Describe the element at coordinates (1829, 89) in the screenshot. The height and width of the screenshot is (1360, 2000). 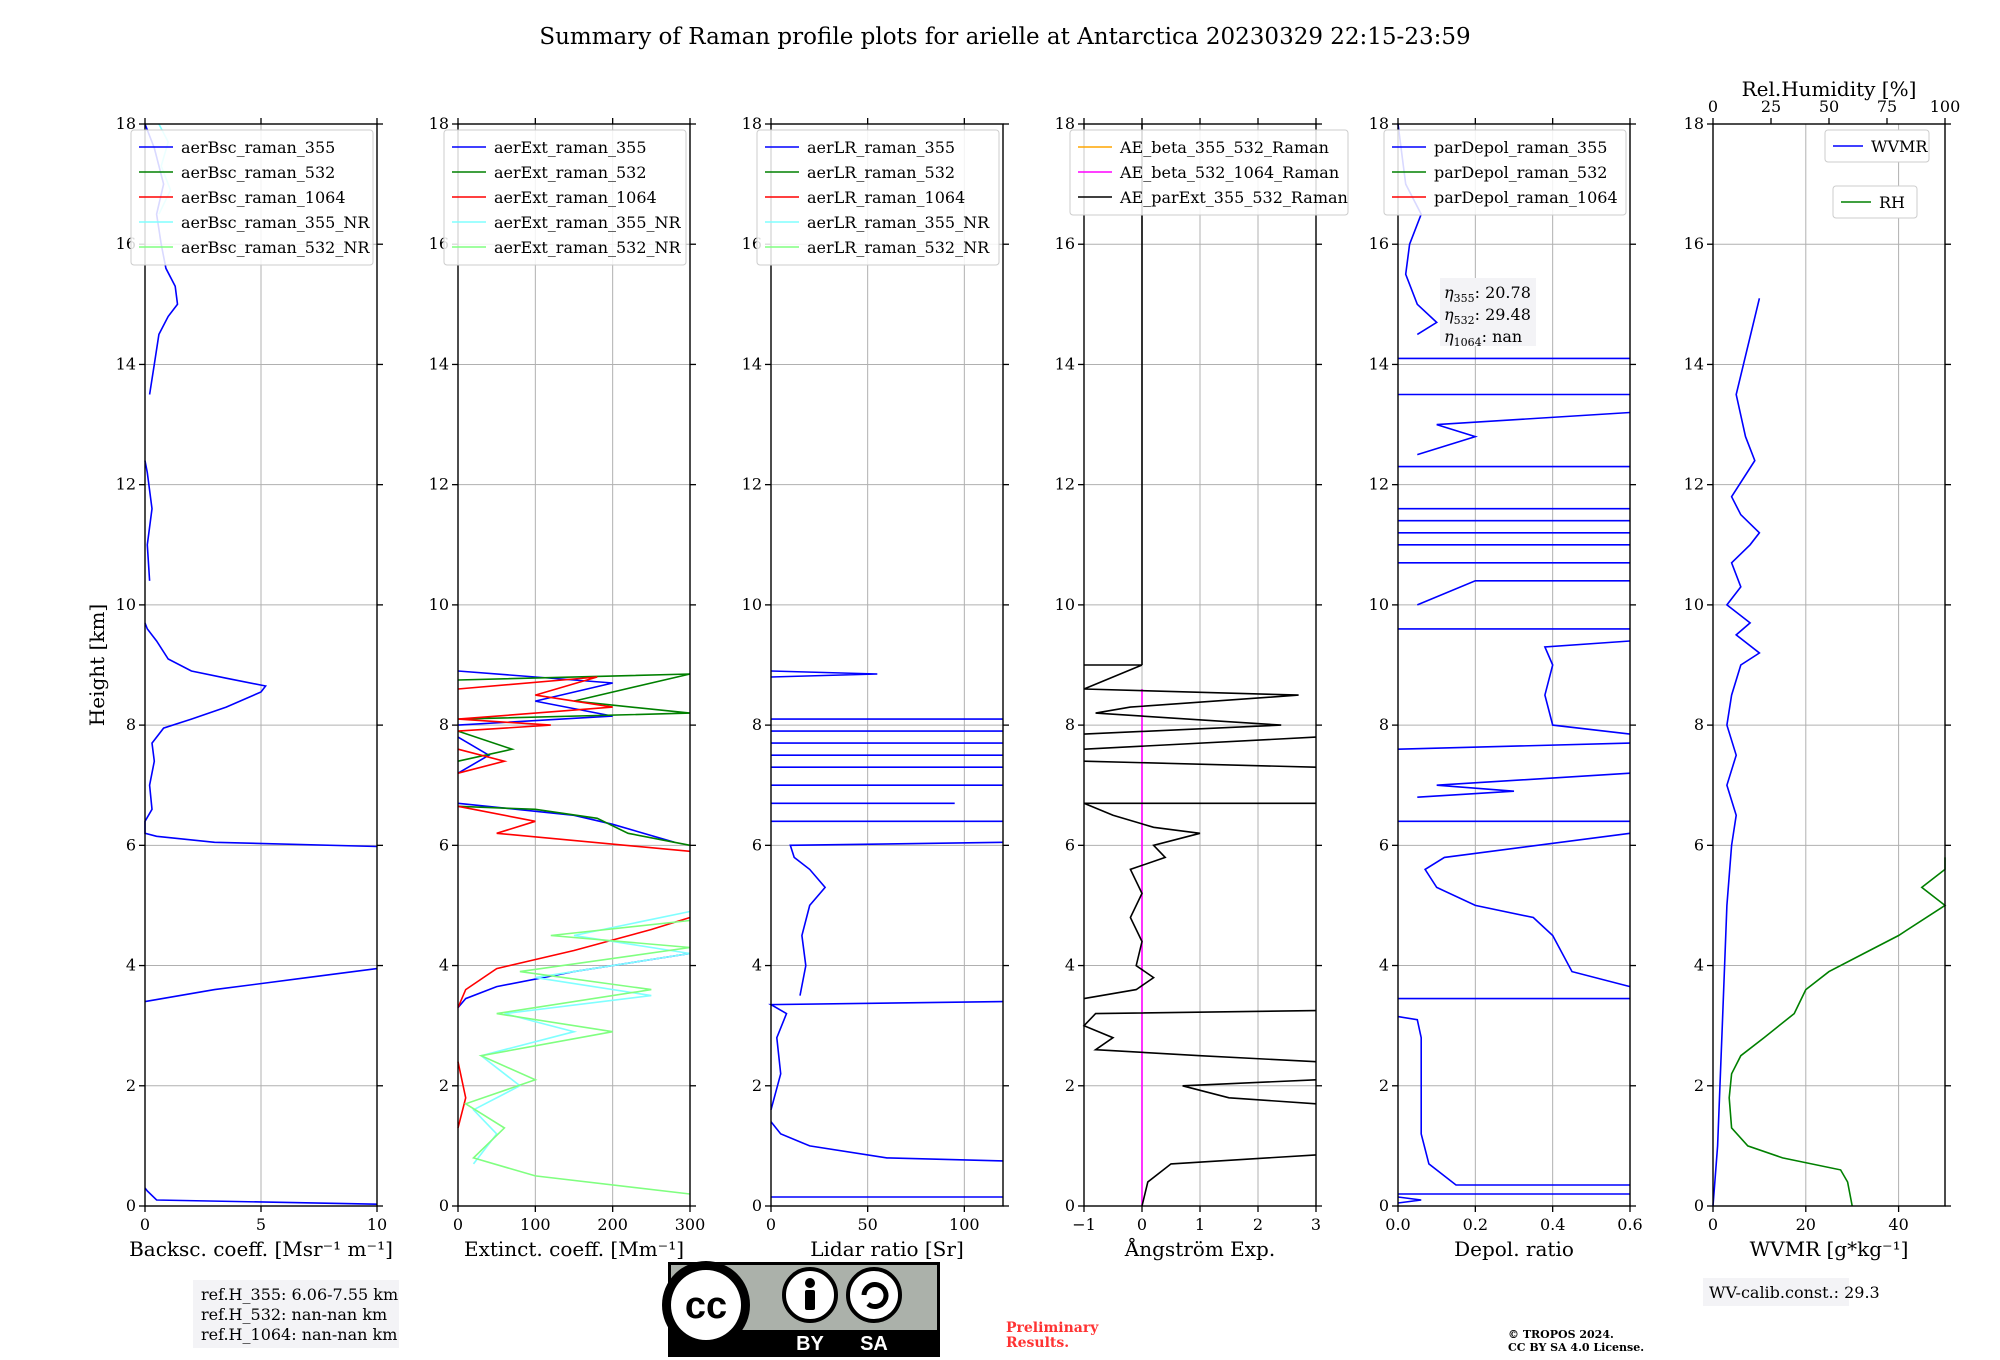
I see `top-axis-label: Rel.Humidity [%]` at that location.